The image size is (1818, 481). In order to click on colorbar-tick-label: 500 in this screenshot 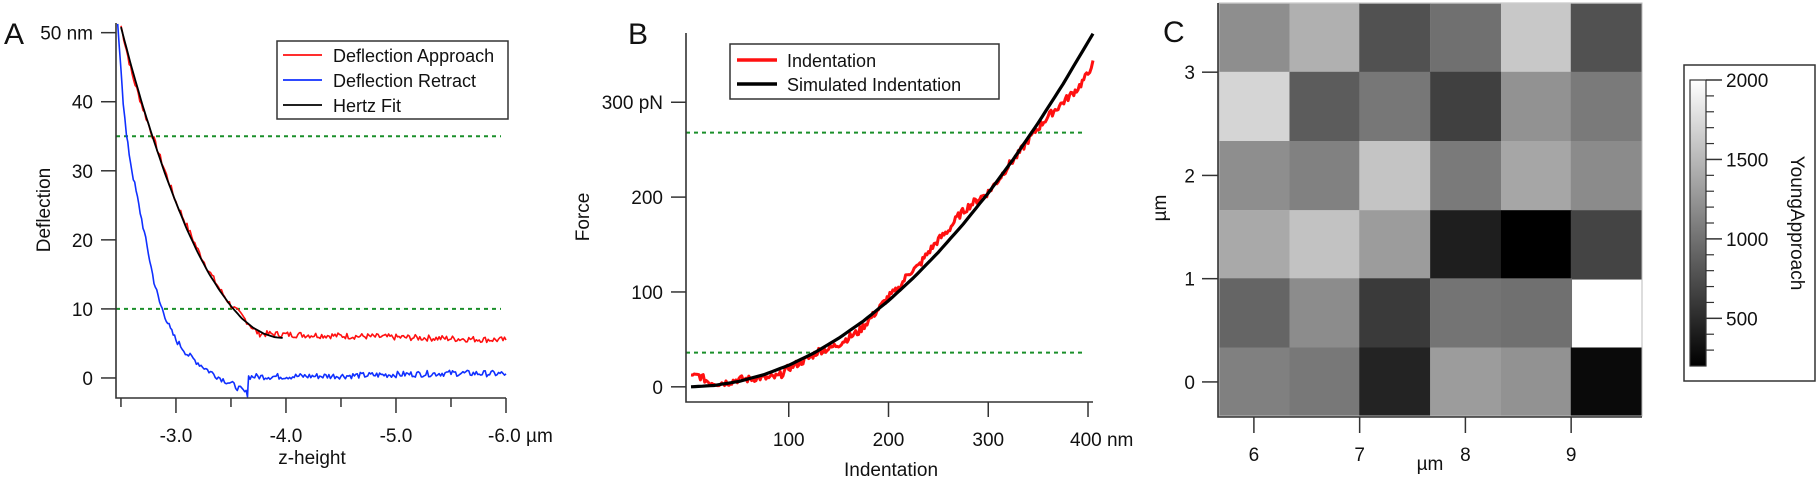, I will do `click(1742, 319)`.